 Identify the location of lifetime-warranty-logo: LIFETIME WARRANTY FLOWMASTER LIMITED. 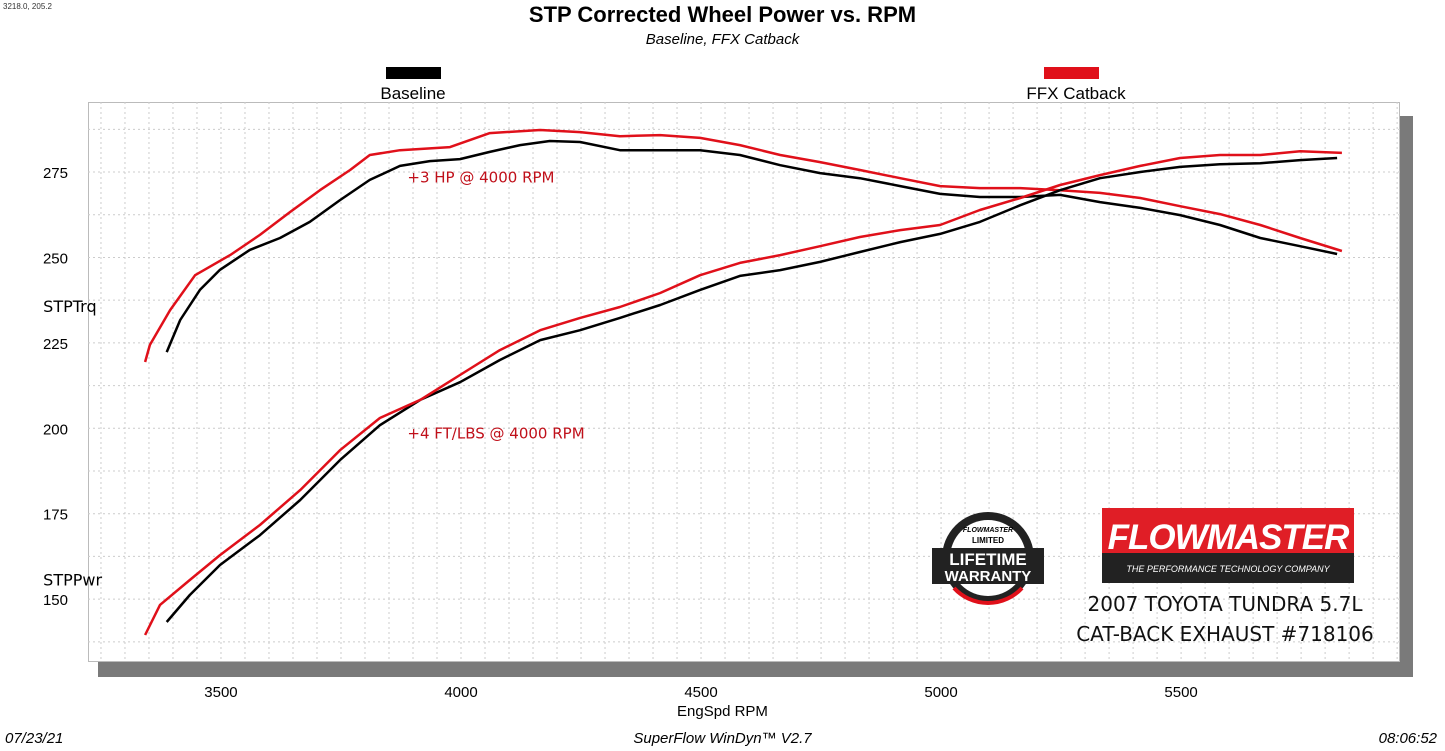
(988, 558).